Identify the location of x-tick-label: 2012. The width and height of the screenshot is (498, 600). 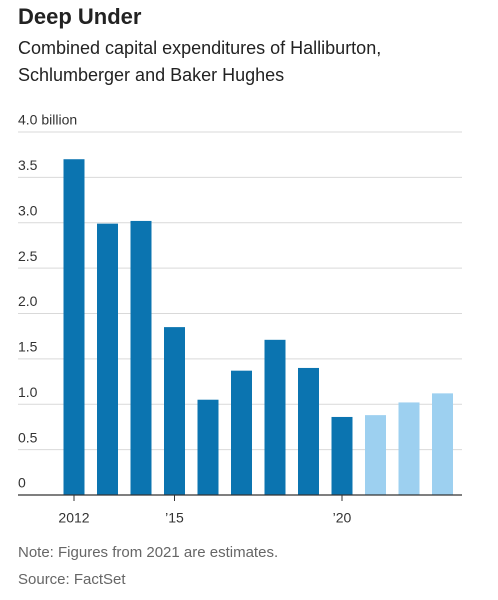
(73, 518).